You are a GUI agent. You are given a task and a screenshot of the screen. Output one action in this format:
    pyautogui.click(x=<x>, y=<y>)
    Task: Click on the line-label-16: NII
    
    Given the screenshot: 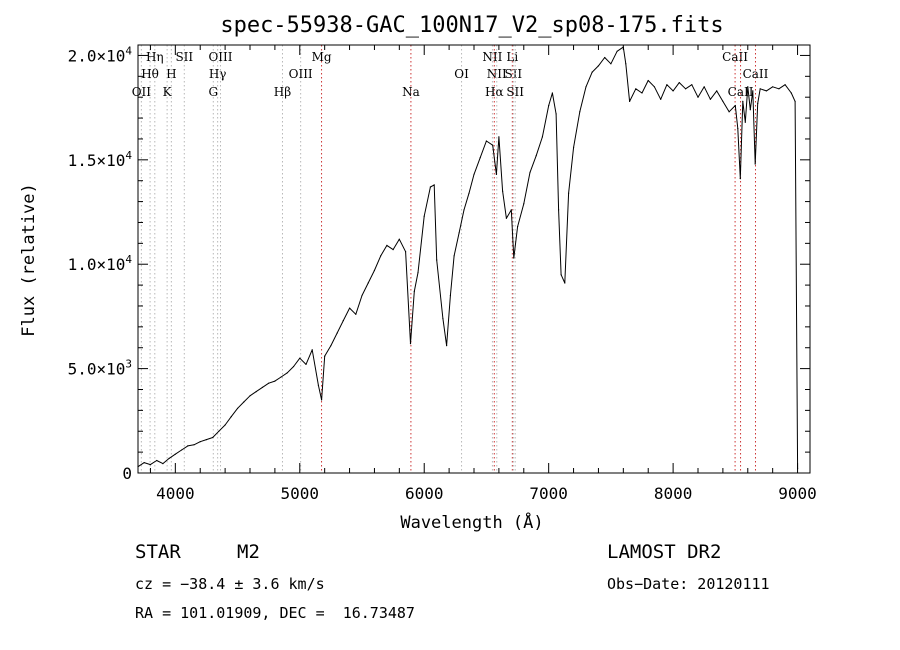 What is the action you would take?
    pyautogui.click(x=497, y=74)
    